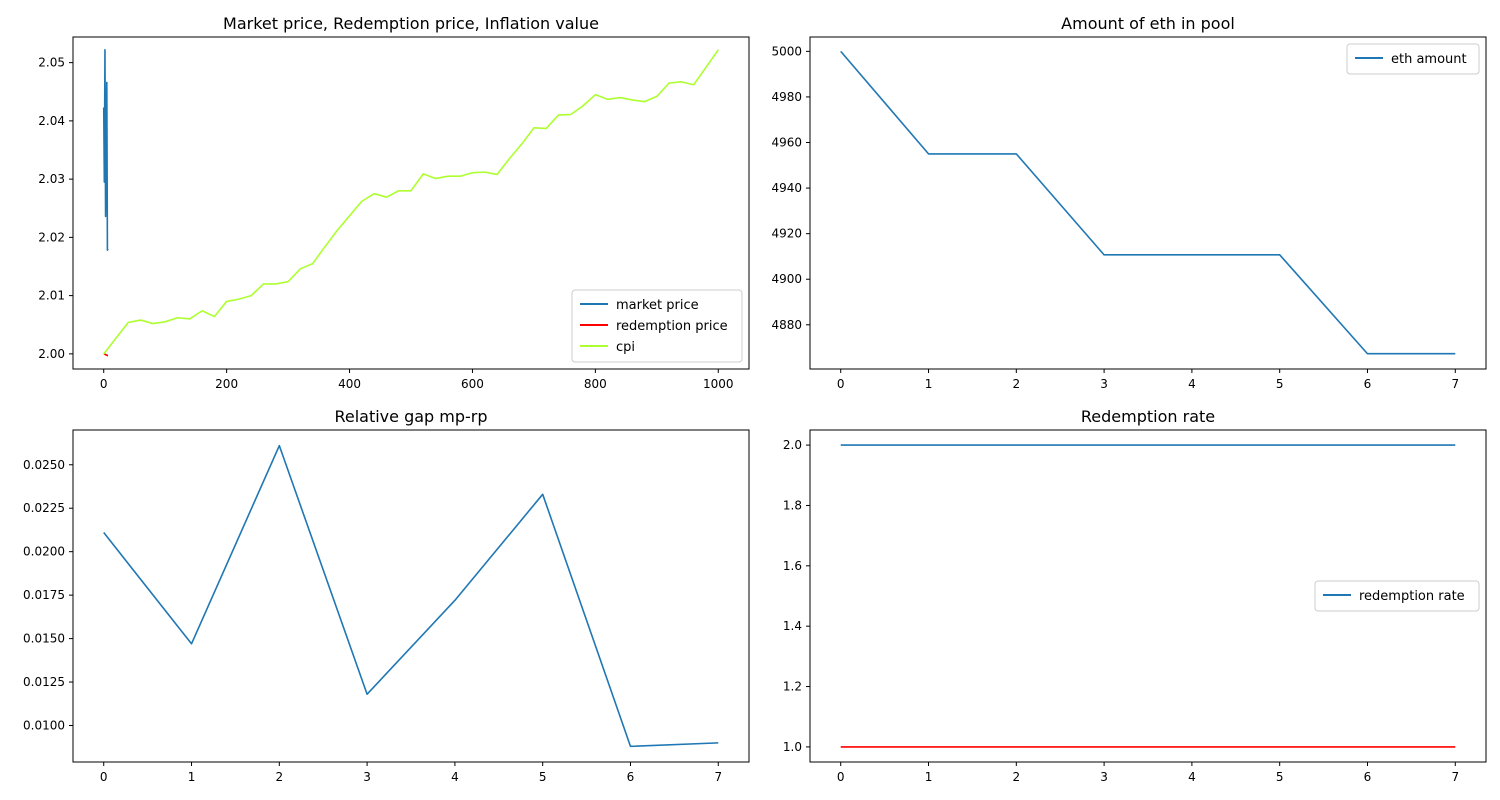 This screenshot has height=800, width=1500. Describe the element at coordinates (595, 384) in the screenshot. I see `x-tick-label: 800` at that location.